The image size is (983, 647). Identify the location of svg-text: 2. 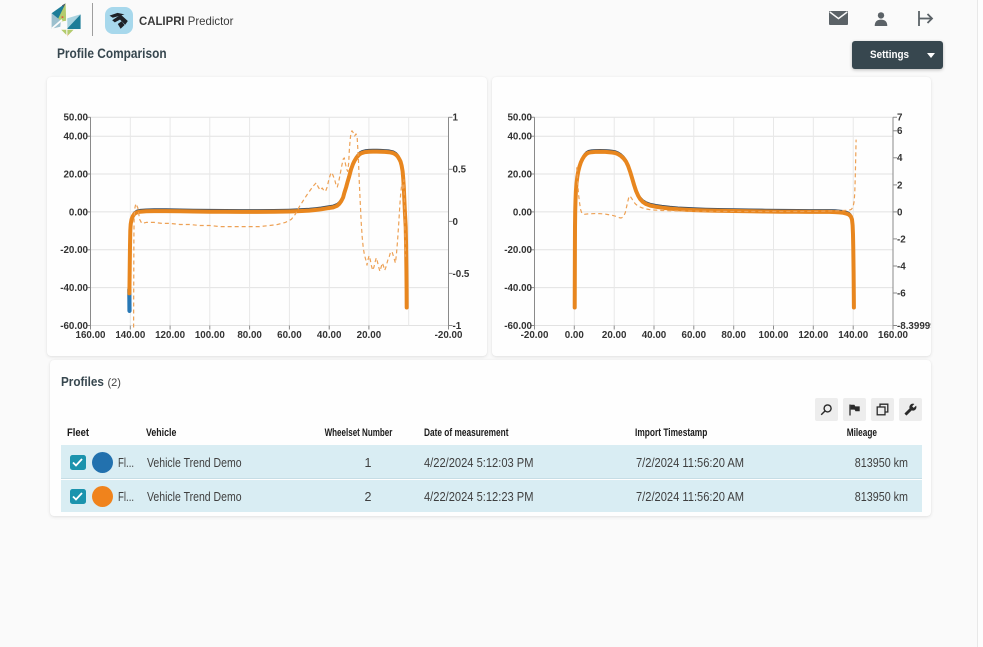
(900, 185).